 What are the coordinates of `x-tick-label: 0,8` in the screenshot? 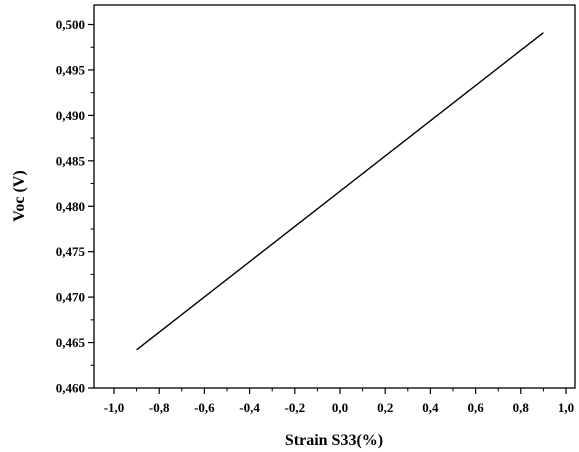 It's located at (521, 407).